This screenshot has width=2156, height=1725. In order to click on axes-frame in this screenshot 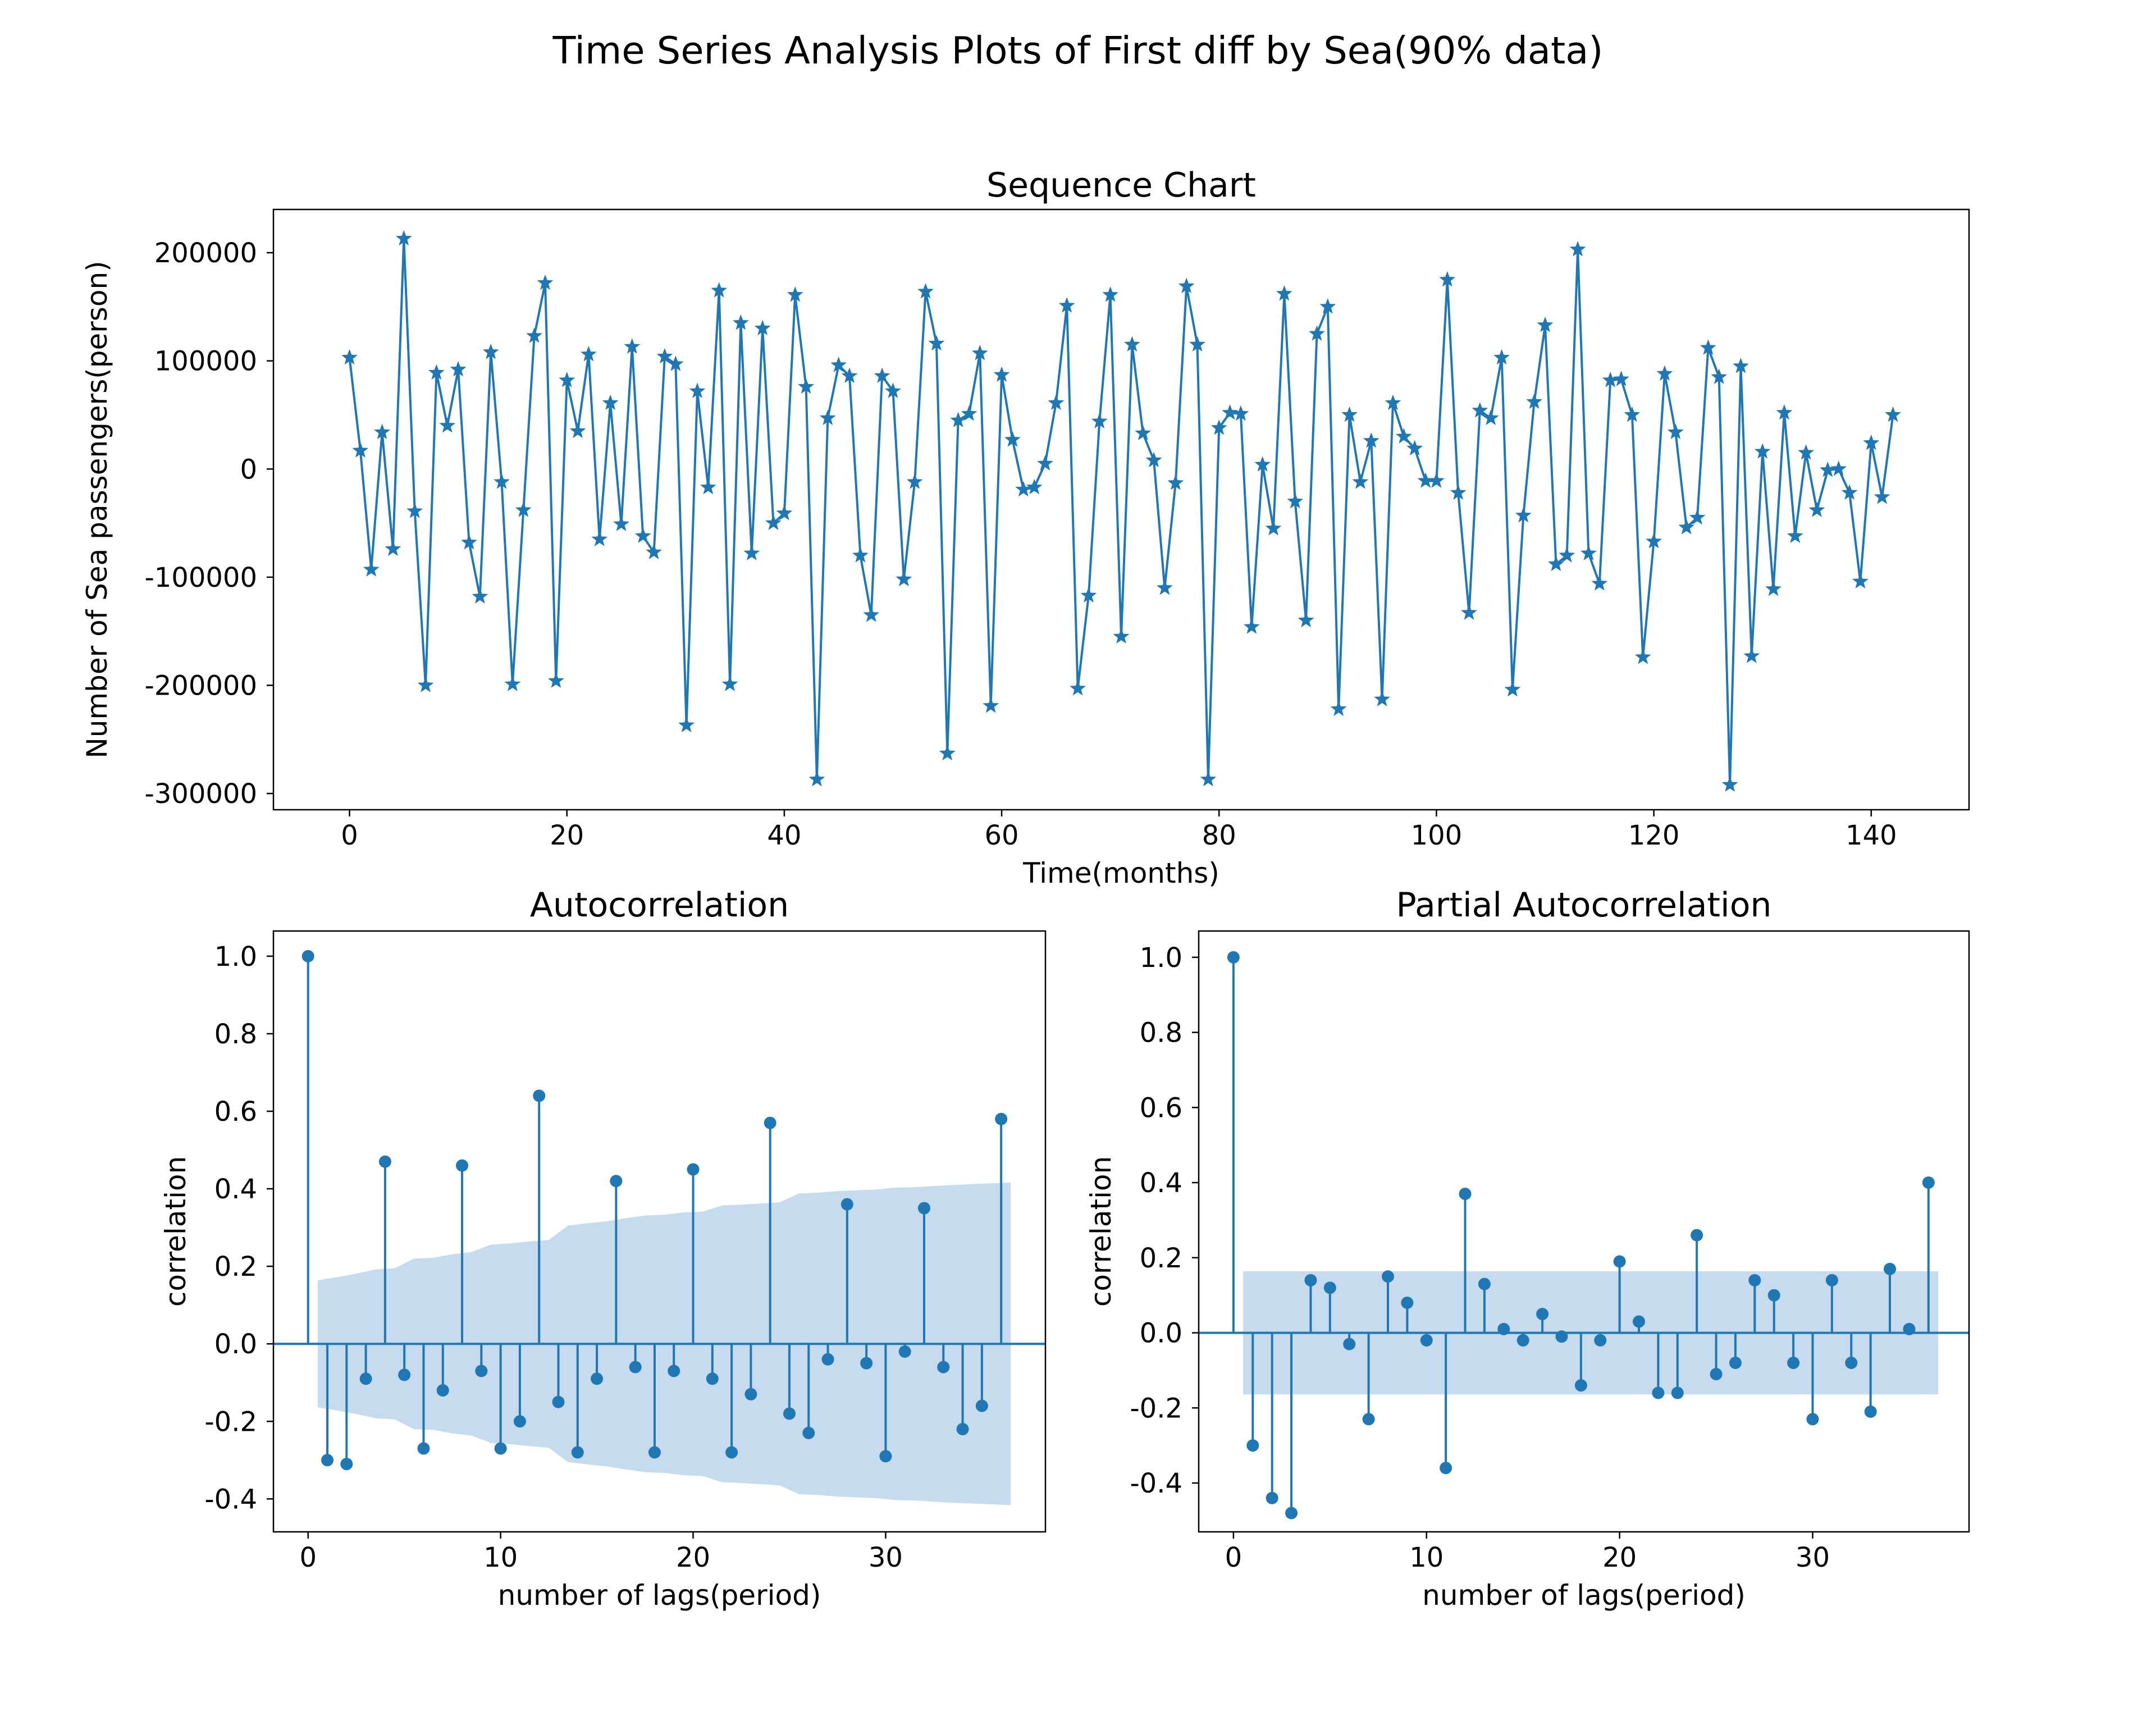, I will do `click(659, 1232)`.